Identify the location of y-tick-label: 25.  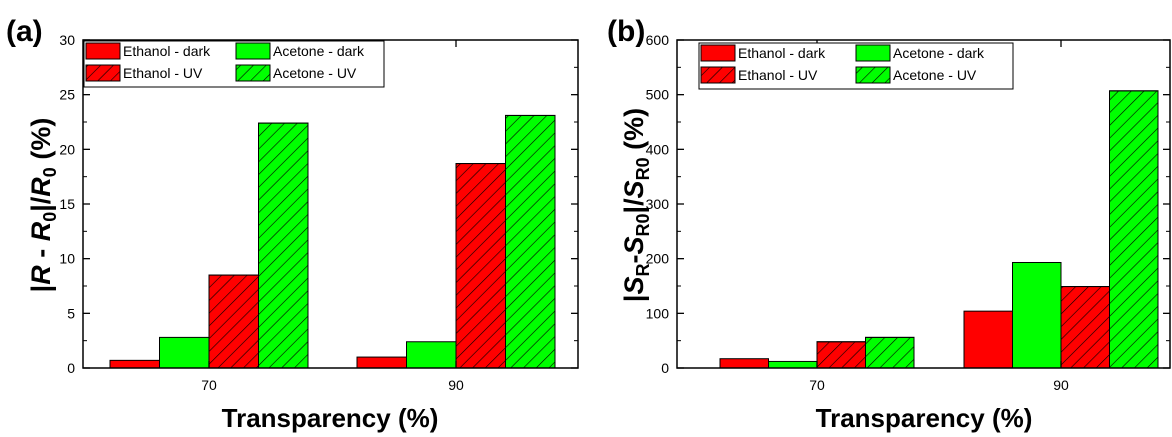
(67, 95).